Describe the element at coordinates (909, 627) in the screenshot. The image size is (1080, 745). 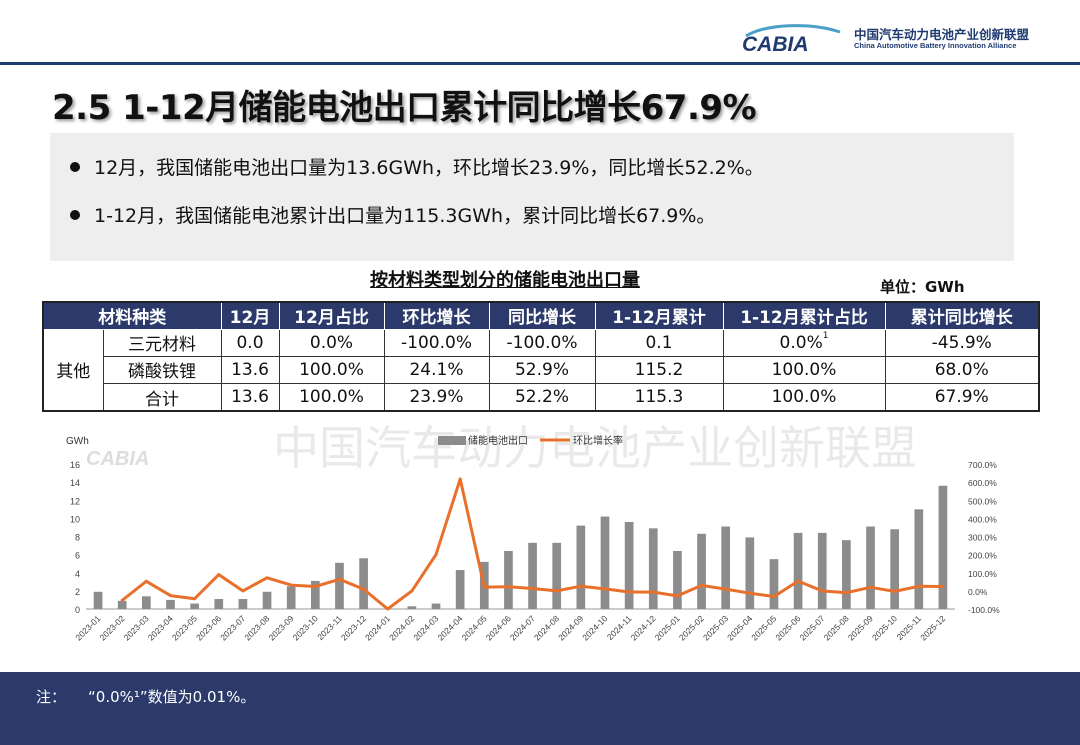
I see `x-tick-label: 2025-11` at that location.